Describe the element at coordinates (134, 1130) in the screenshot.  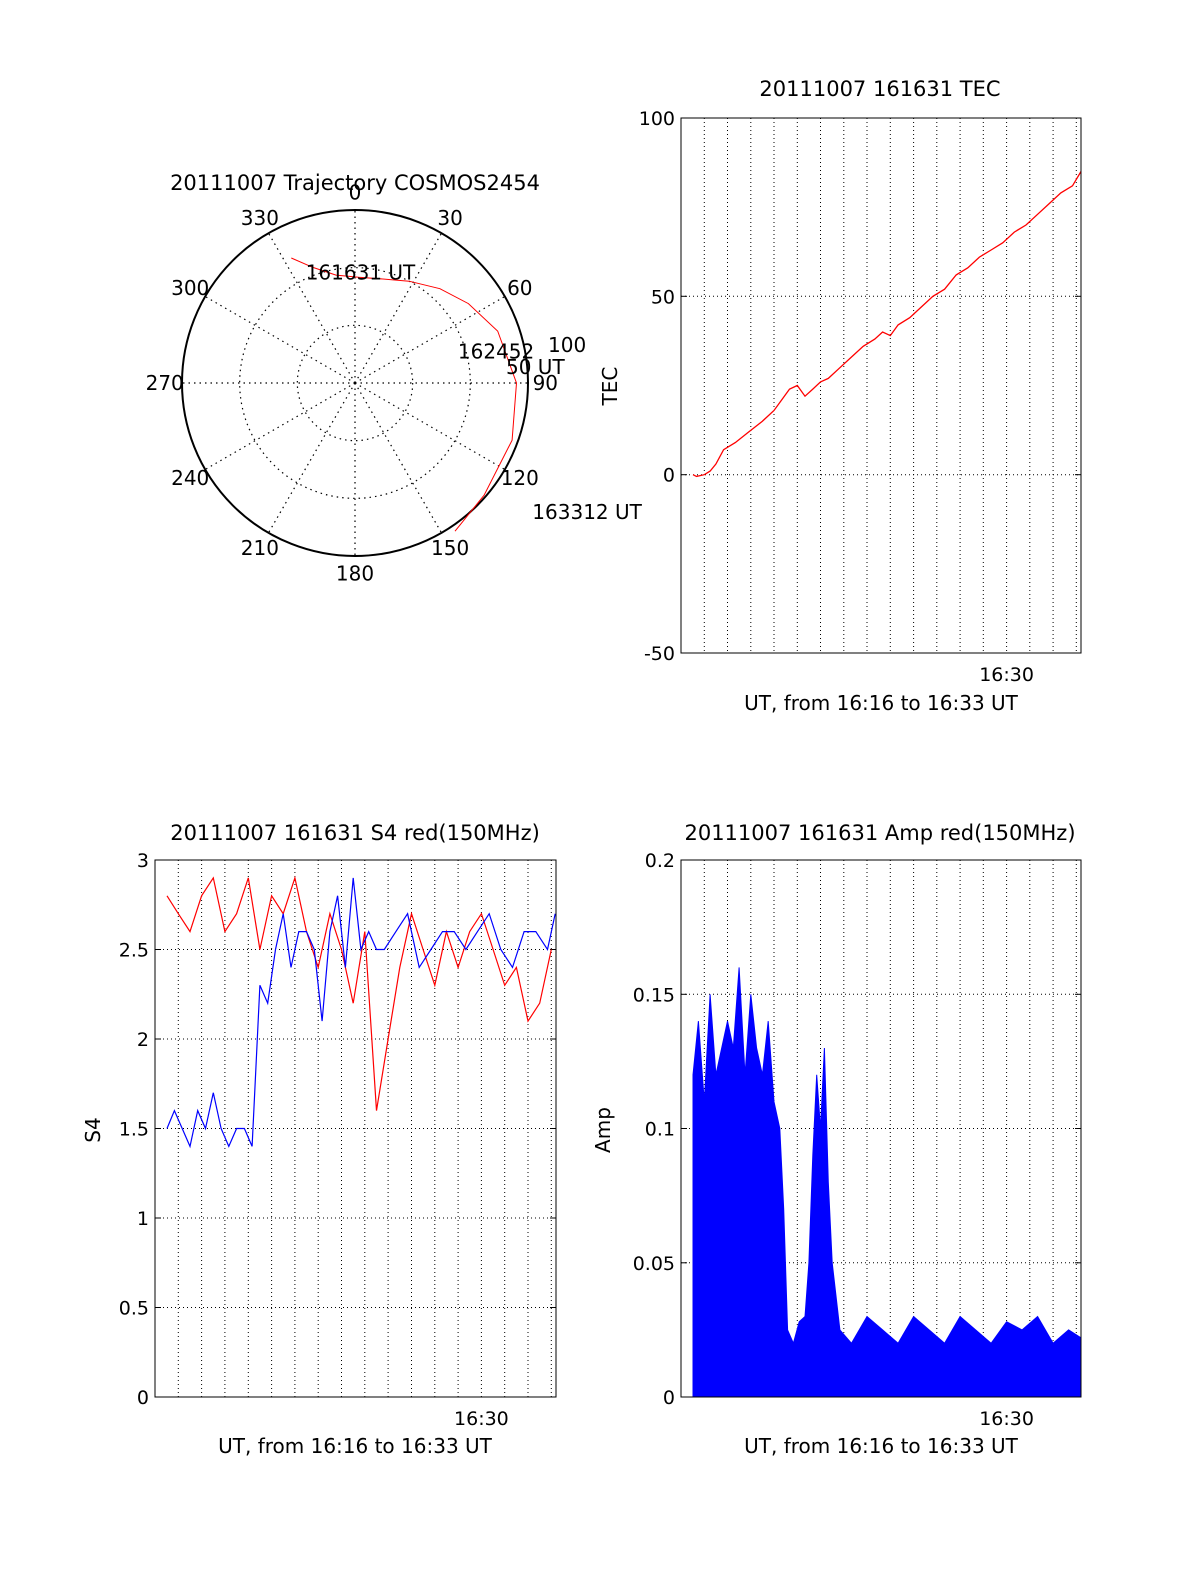
I see `y-tick-label: 1.5` at that location.